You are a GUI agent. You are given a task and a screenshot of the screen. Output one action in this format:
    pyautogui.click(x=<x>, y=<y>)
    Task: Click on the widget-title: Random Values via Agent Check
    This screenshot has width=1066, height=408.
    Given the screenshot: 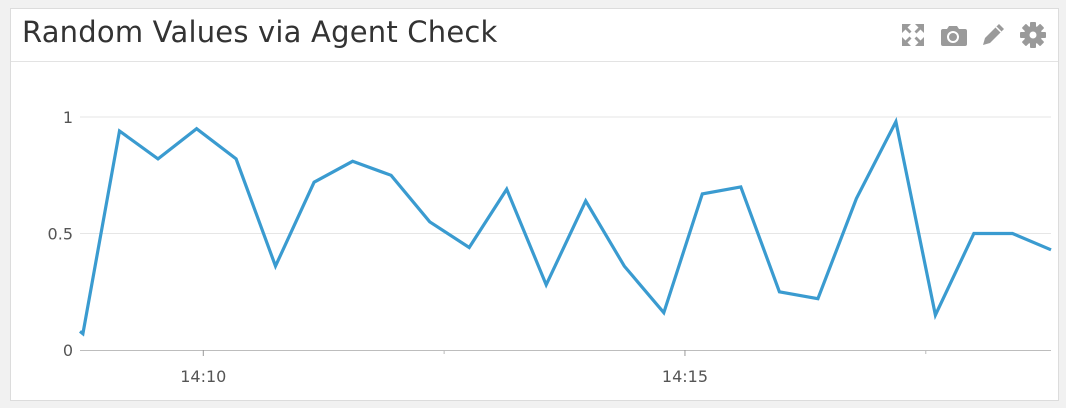 What is the action you would take?
    pyautogui.click(x=260, y=32)
    